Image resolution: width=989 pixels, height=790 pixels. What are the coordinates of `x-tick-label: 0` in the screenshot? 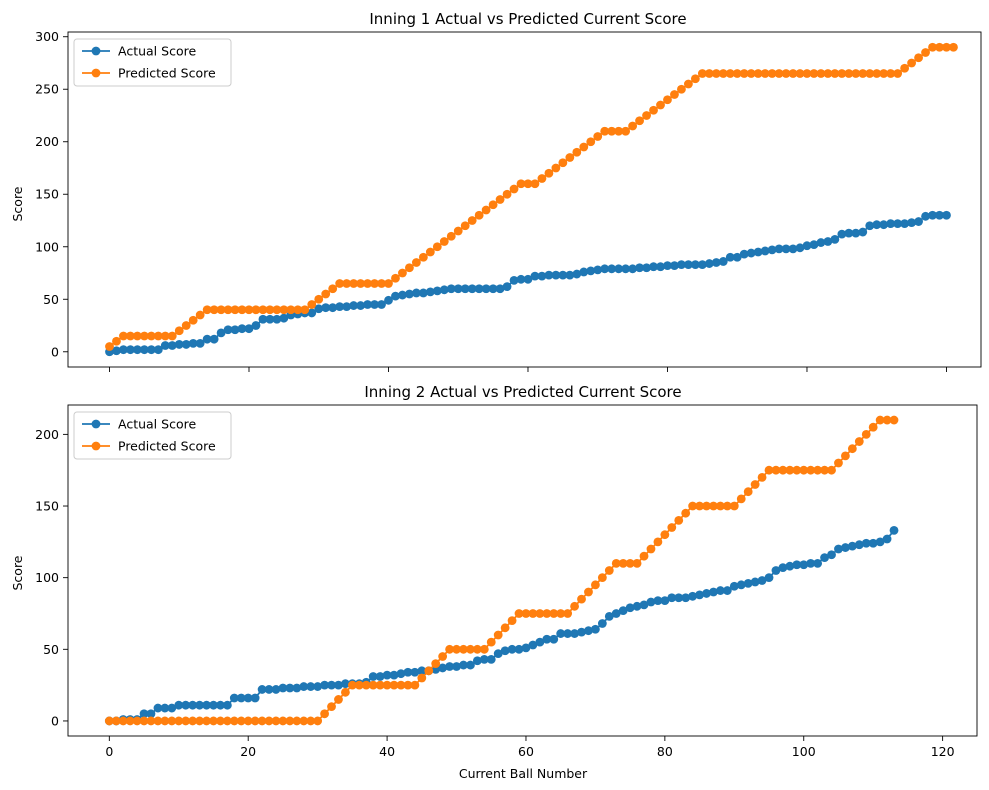 It's located at (109, 751).